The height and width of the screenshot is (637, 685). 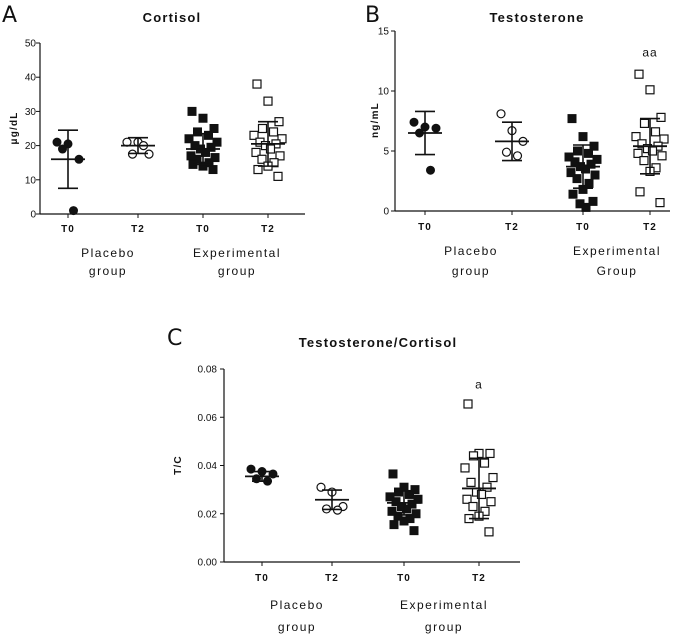 I want to click on y-tick-label: 15, so click(x=384, y=32).